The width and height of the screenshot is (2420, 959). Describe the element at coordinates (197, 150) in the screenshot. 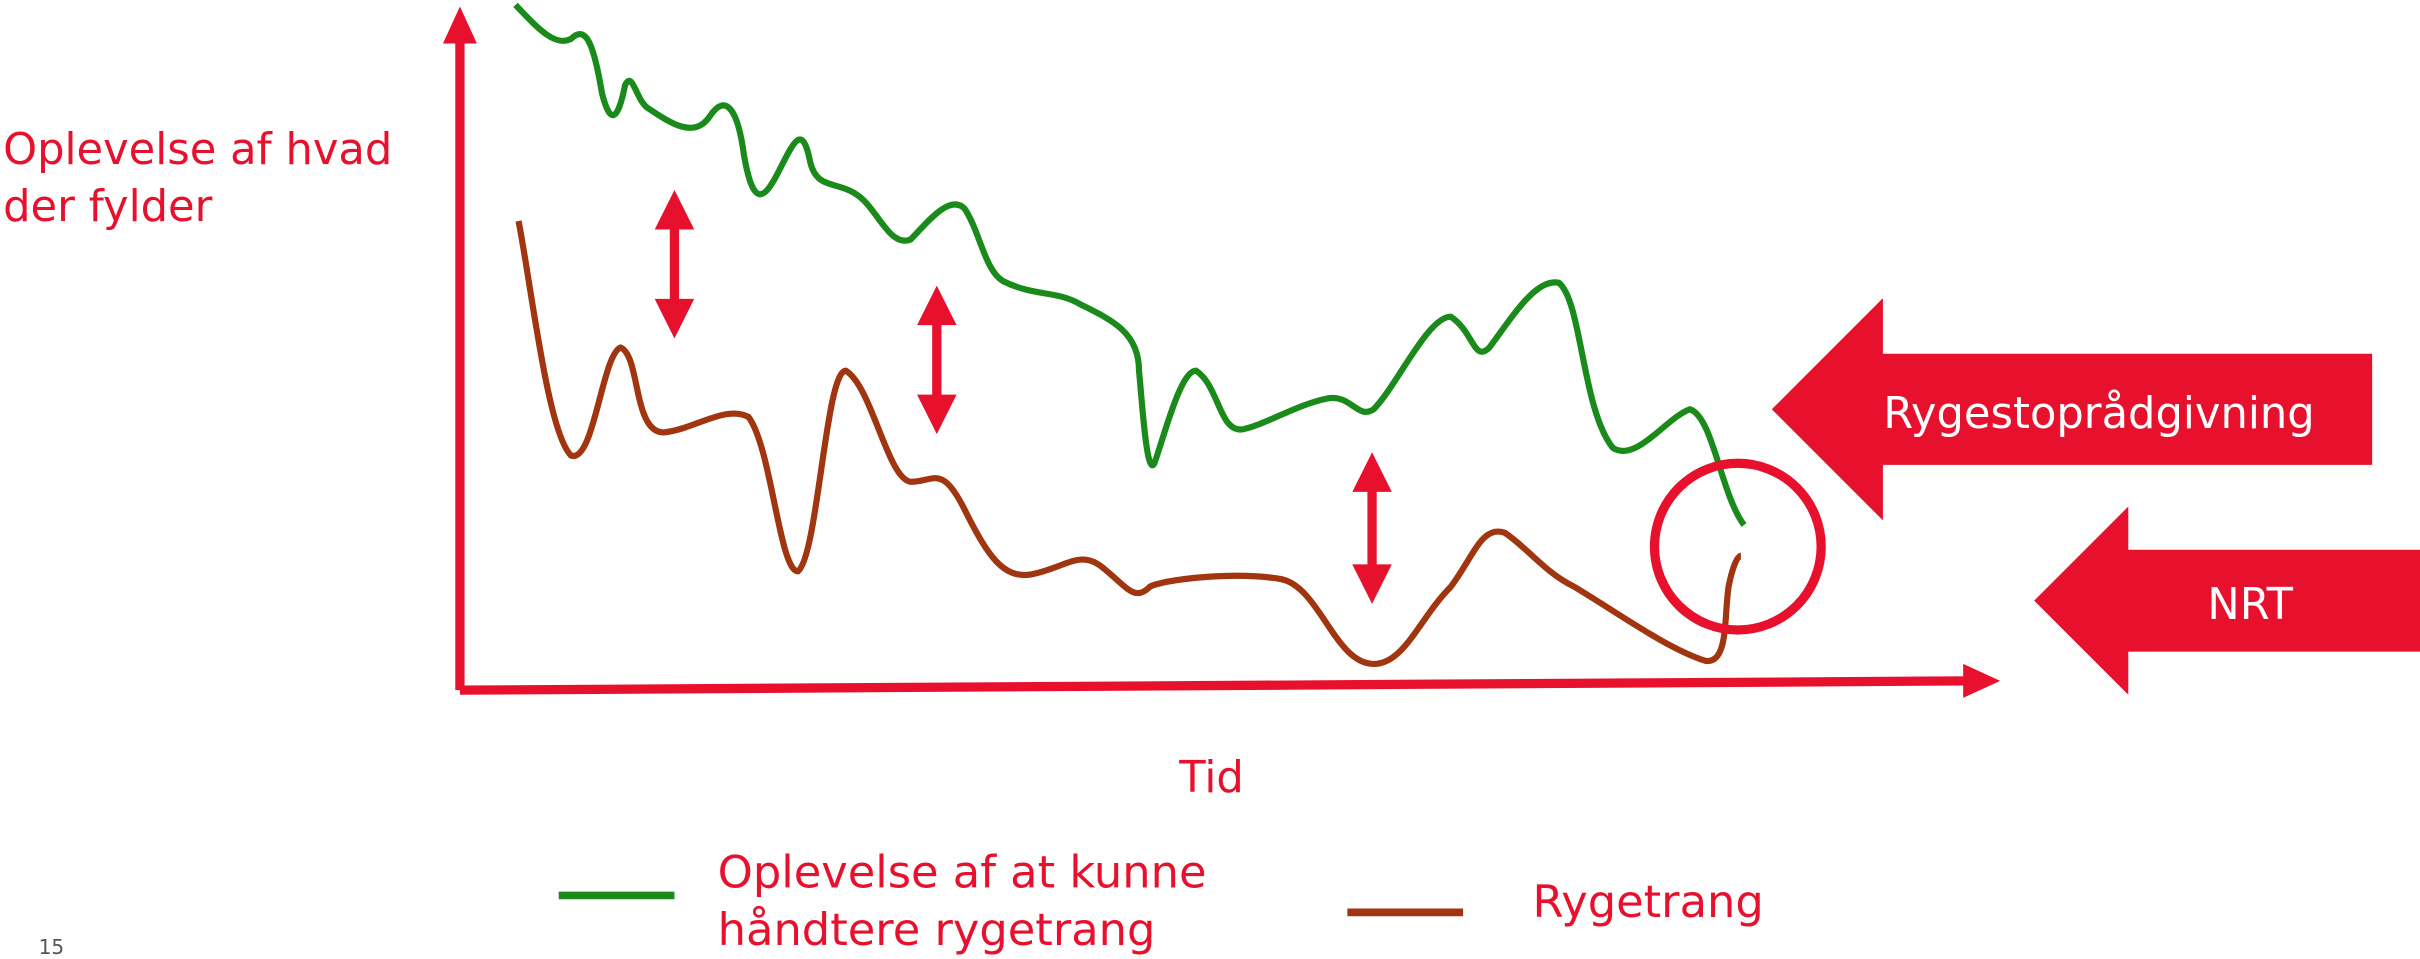

I see `y-axis-label: Oplevelse af hvad` at that location.